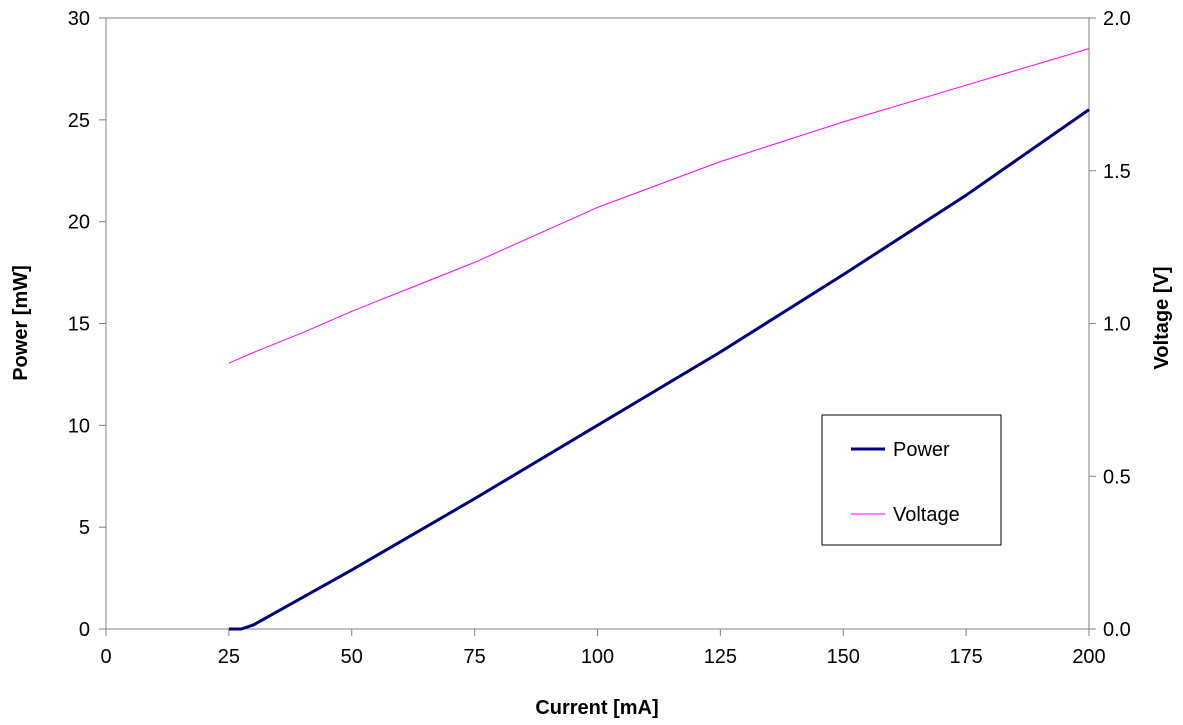  I want to click on y-tick-label: 10, so click(79, 426).